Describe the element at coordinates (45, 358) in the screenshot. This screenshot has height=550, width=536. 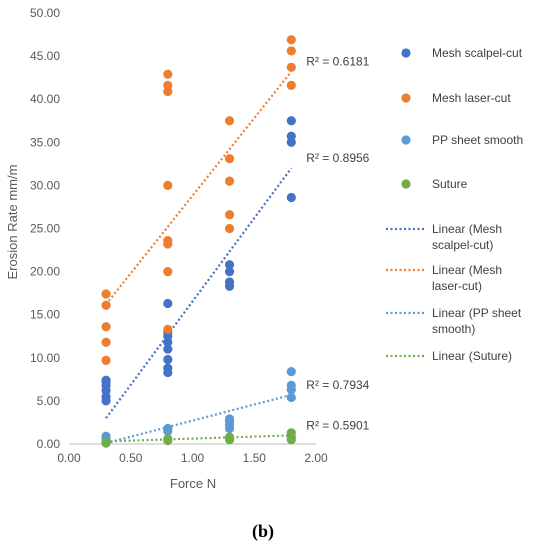
I see `y-tick-label: 10.00` at that location.